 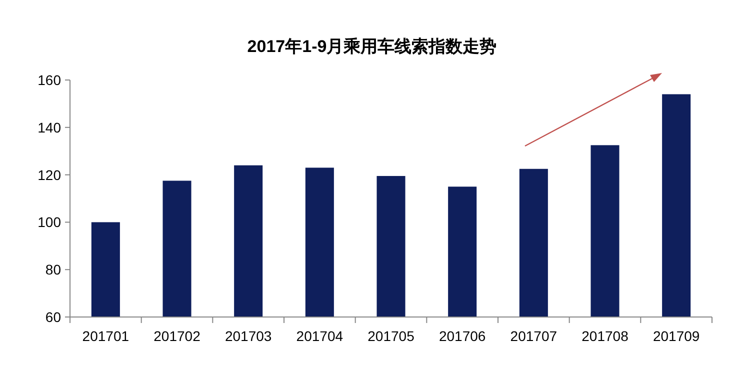 What do you see at coordinates (106, 336) in the screenshot?
I see `x-tick-label: 201701` at bounding box center [106, 336].